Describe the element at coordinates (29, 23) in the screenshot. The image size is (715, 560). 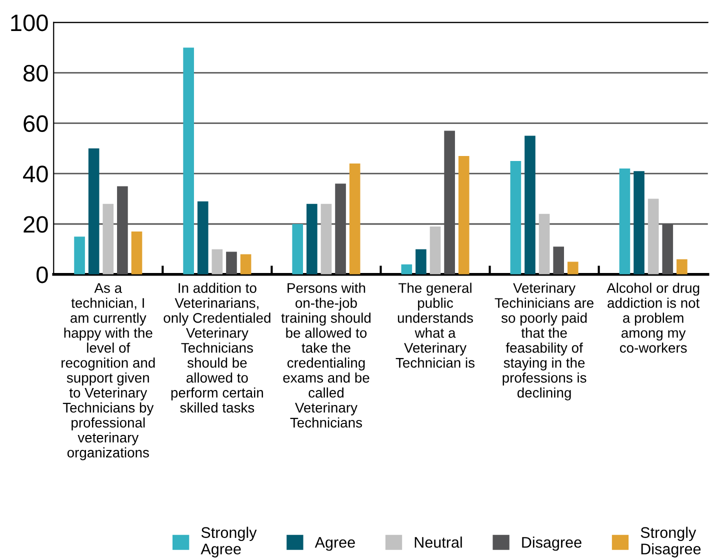
I see `y-tick-label: 100` at that location.